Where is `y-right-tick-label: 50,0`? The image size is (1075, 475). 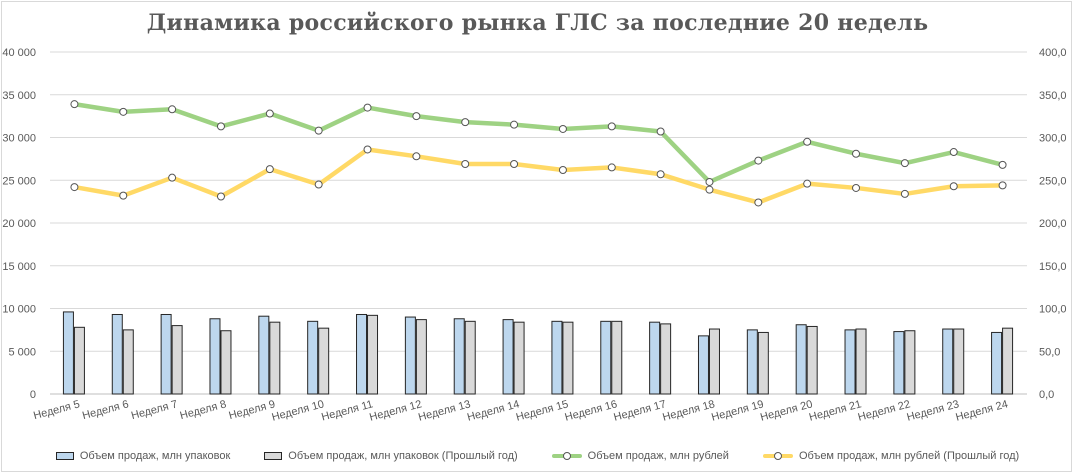 y-right-tick-label: 50,0 is located at coordinates (1049, 352).